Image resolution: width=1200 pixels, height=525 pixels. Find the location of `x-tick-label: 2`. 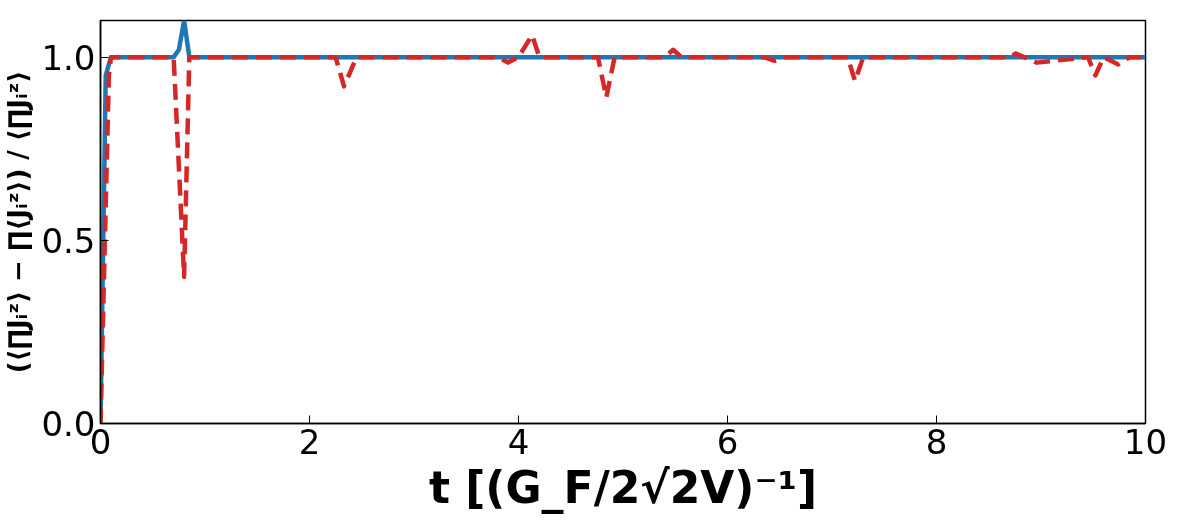

x-tick-label: 2 is located at coordinates (309, 441).